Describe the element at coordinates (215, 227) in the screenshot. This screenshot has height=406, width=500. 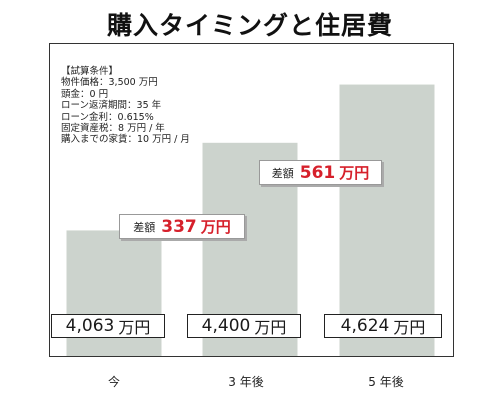
I see `difference-3y-unit: 万円` at that location.